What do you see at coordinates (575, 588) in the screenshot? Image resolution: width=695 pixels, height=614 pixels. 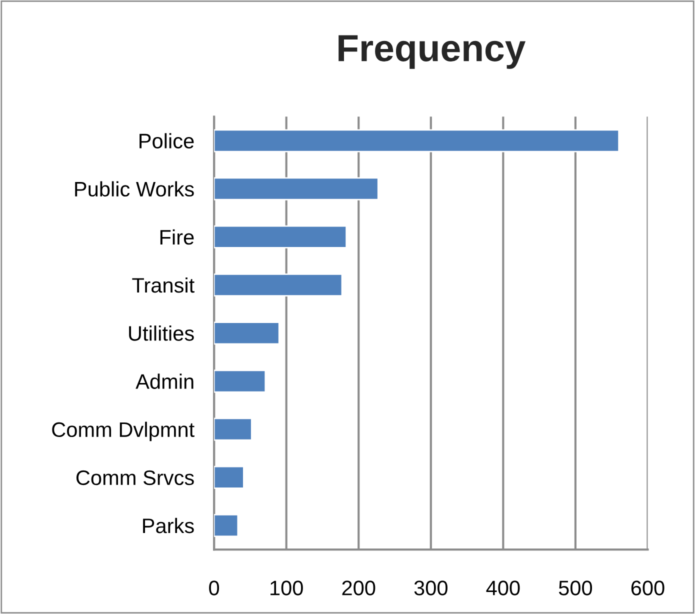 I see `x-tick-label: 500` at bounding box center [575, 588].